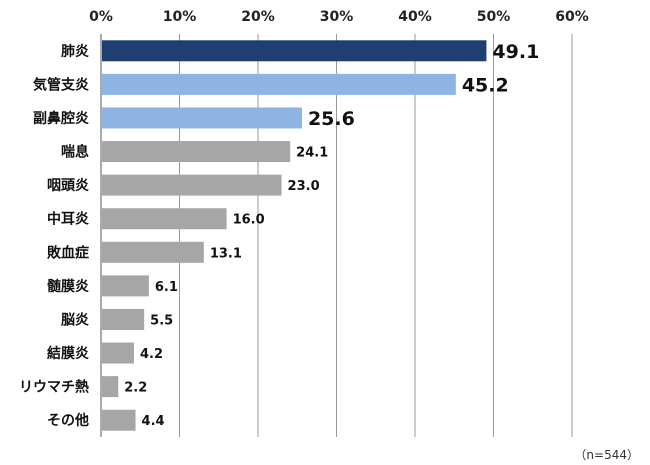  What do you see at coordinates (101, 17) in the screenshot?
I see `x-tick-label-0: 0%` at bounding box center [101, 17].